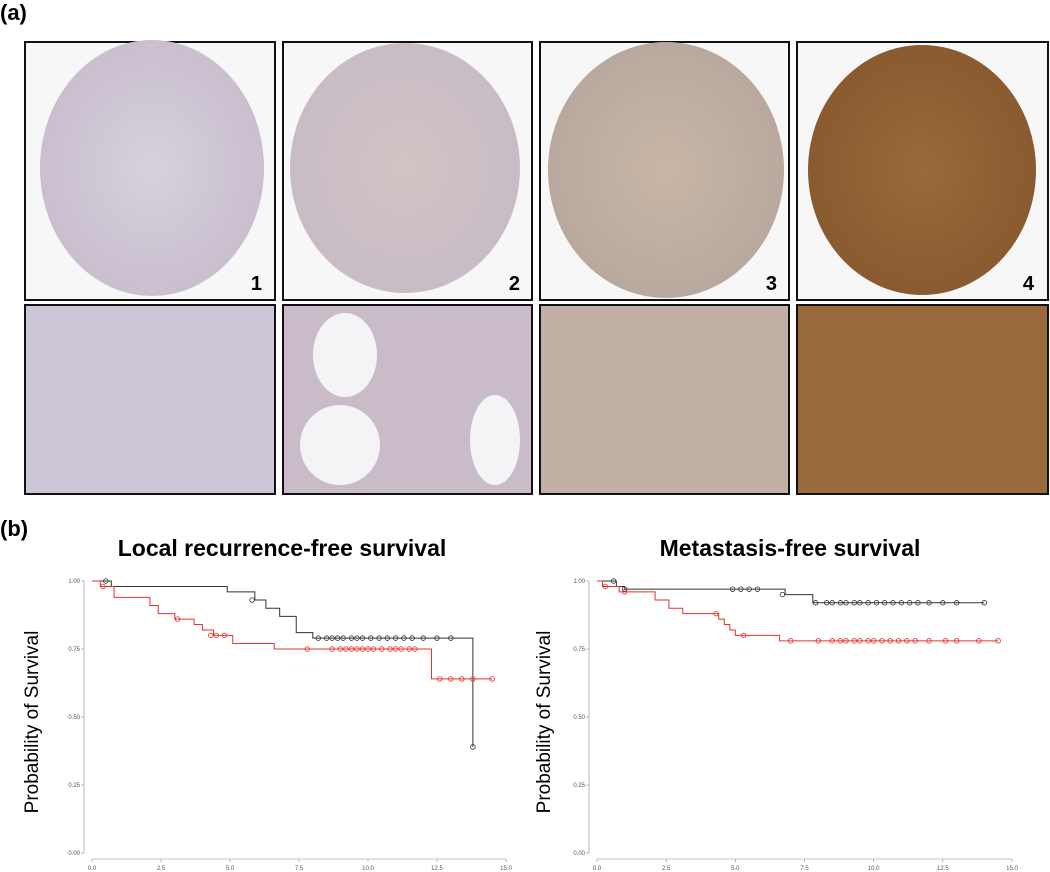 The height and width of the screenshot is (872, 1050). What do you see at coordinates (13, 12) in the screenshot?
I see `panel-label: (a)` at bounding box center [13, 12].